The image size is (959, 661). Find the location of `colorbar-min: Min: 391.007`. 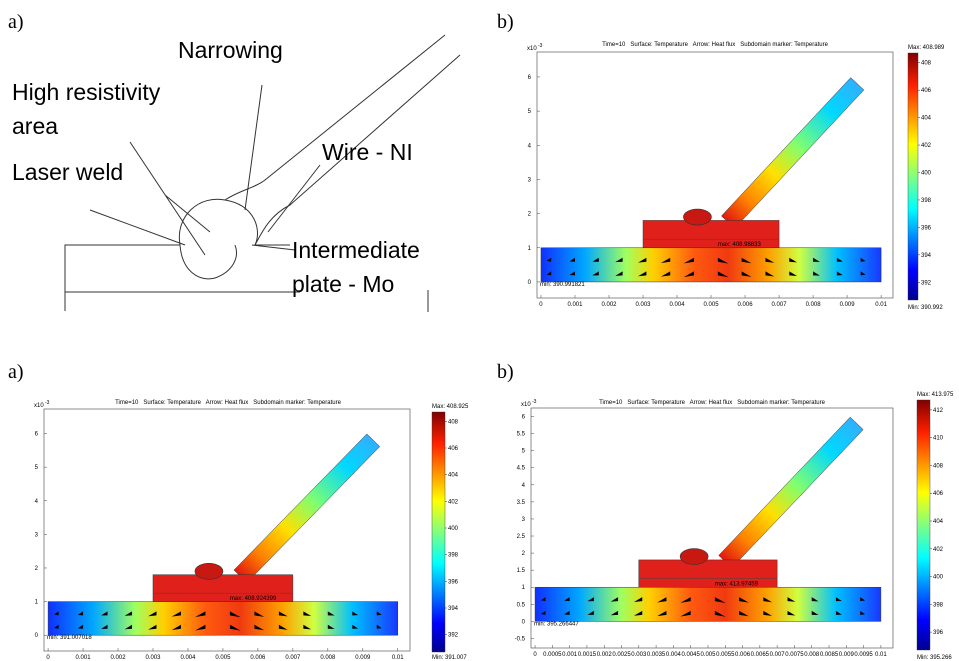

colorbar-min: Min: 391.007 is located at coordinates (449, 658).